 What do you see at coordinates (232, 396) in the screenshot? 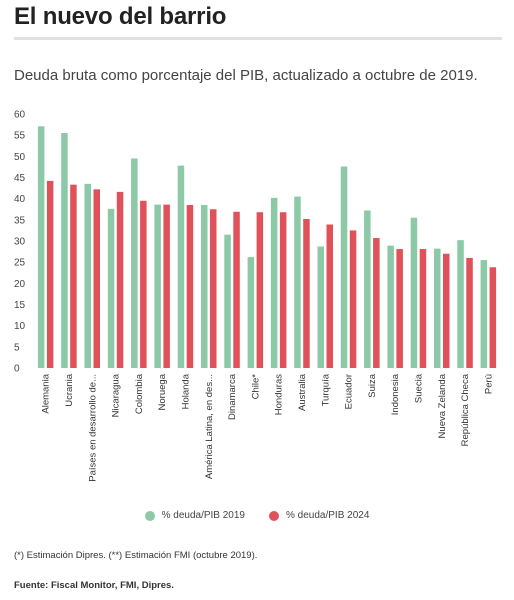
I see `x-tick-label: Dinamarca` at bounding box center [232, 396].